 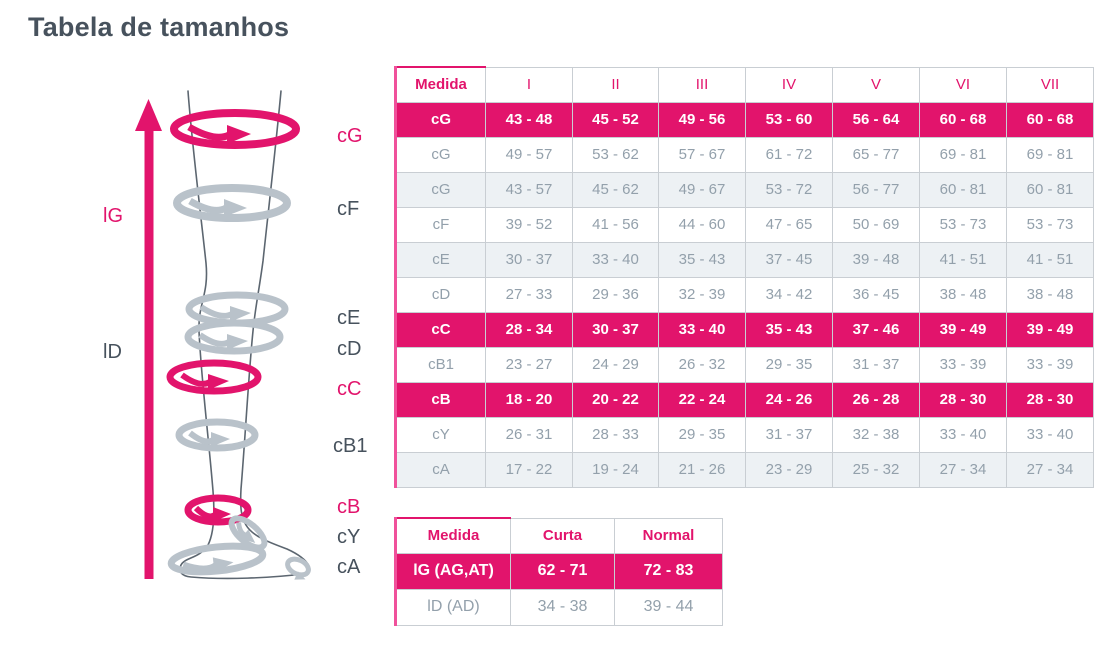 I want to click on size-column-header: IV, so click(x=789, y=84).